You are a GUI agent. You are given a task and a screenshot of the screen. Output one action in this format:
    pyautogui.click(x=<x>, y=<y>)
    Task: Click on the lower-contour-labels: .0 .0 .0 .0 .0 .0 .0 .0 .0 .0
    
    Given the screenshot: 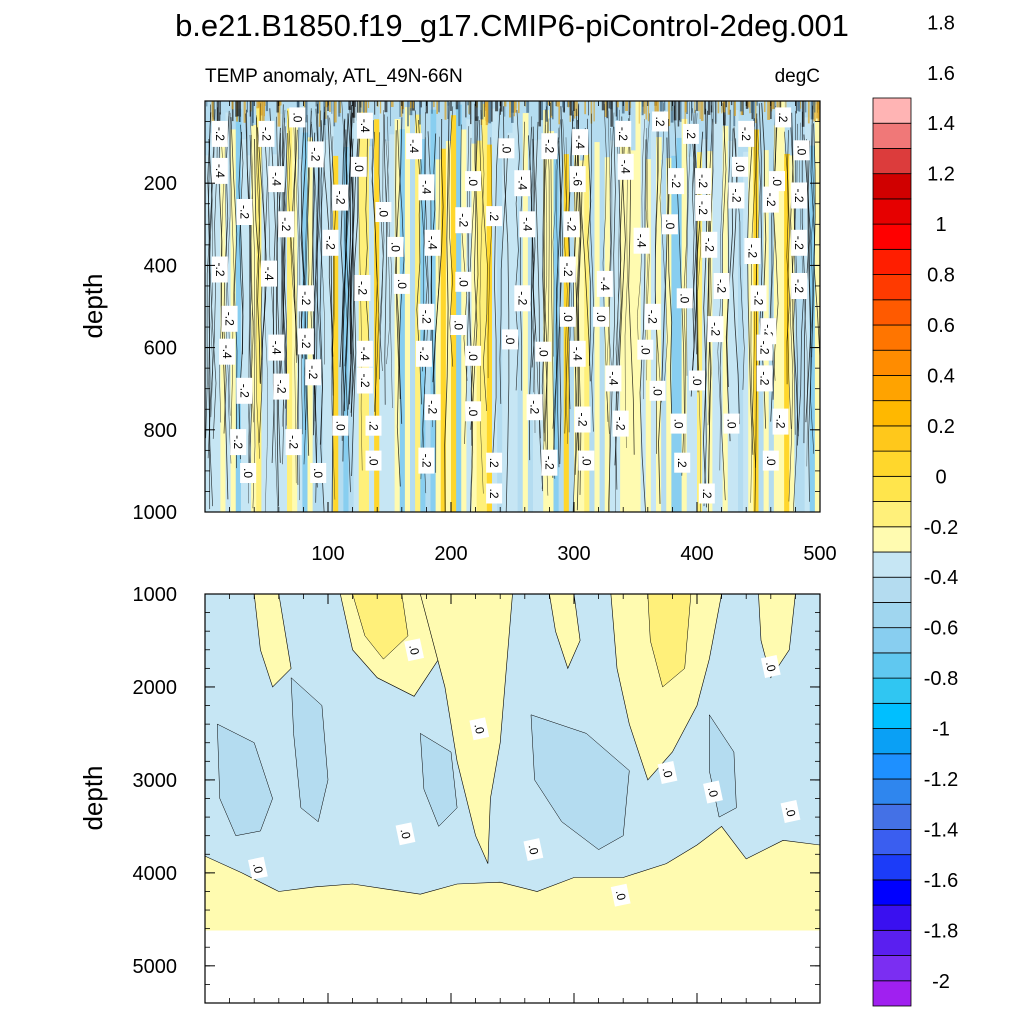 What is the action you would take?
    pyautogui.click(x=524, y=772)
    